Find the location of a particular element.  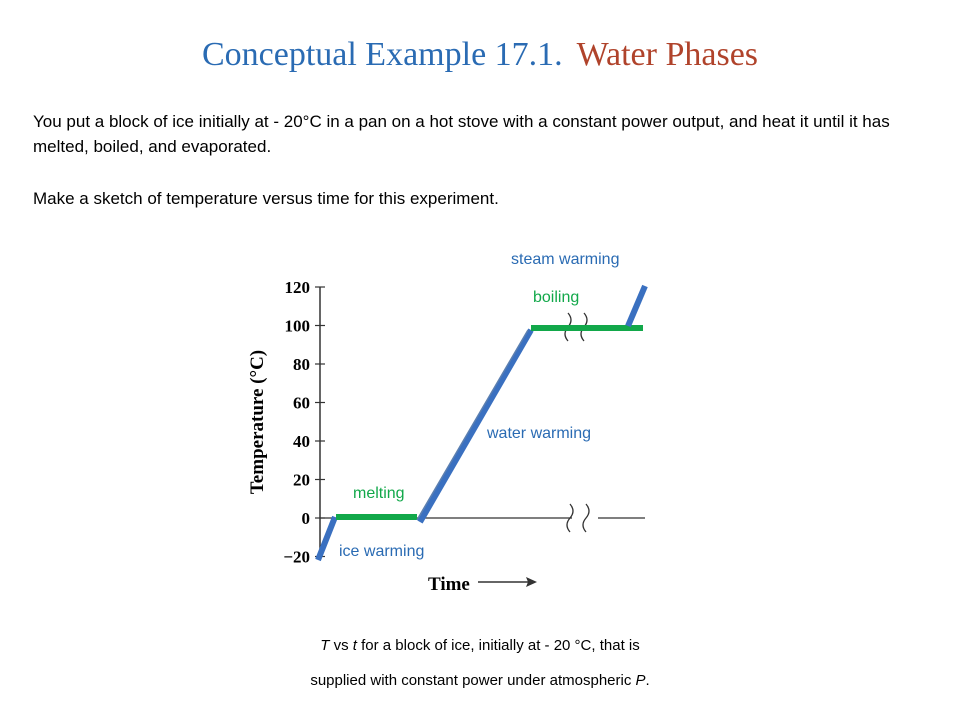

y-tick-label: 40 is located at coordinates (301, 441).